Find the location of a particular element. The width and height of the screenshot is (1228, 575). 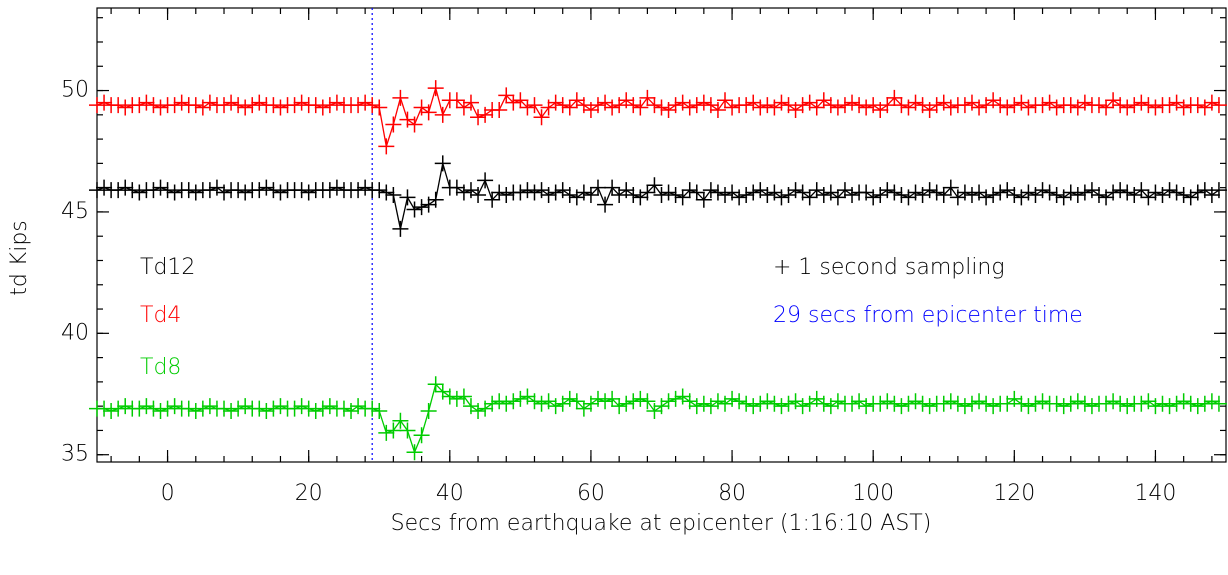

x-tick-label: 140 is located at coordinates (1155, 493).